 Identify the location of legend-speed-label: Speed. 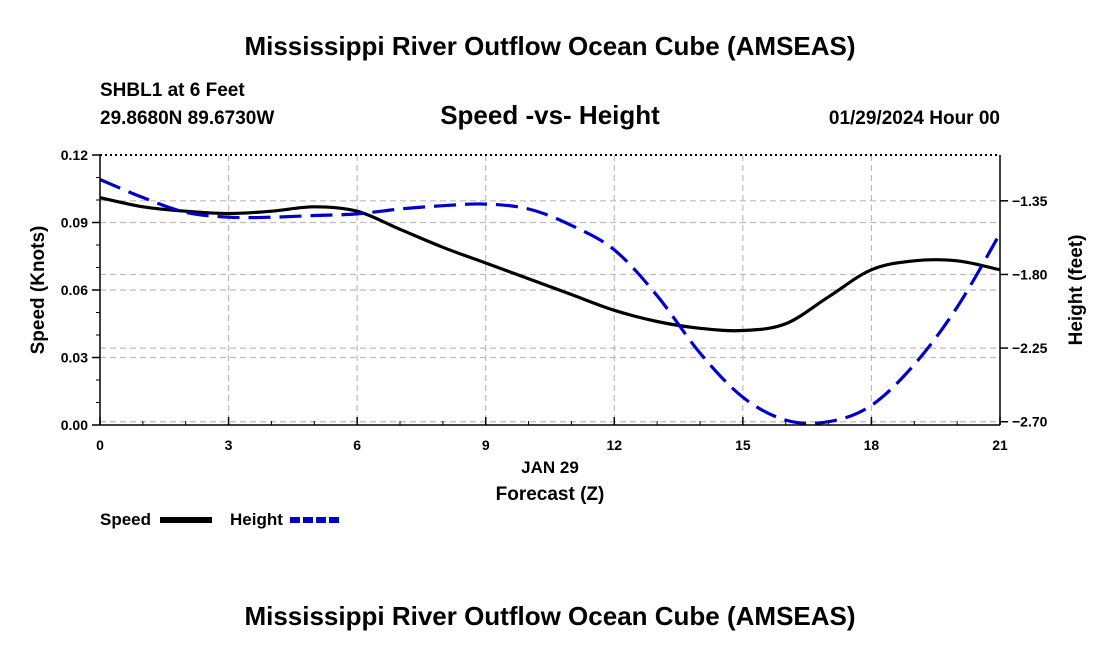
(125, 519).